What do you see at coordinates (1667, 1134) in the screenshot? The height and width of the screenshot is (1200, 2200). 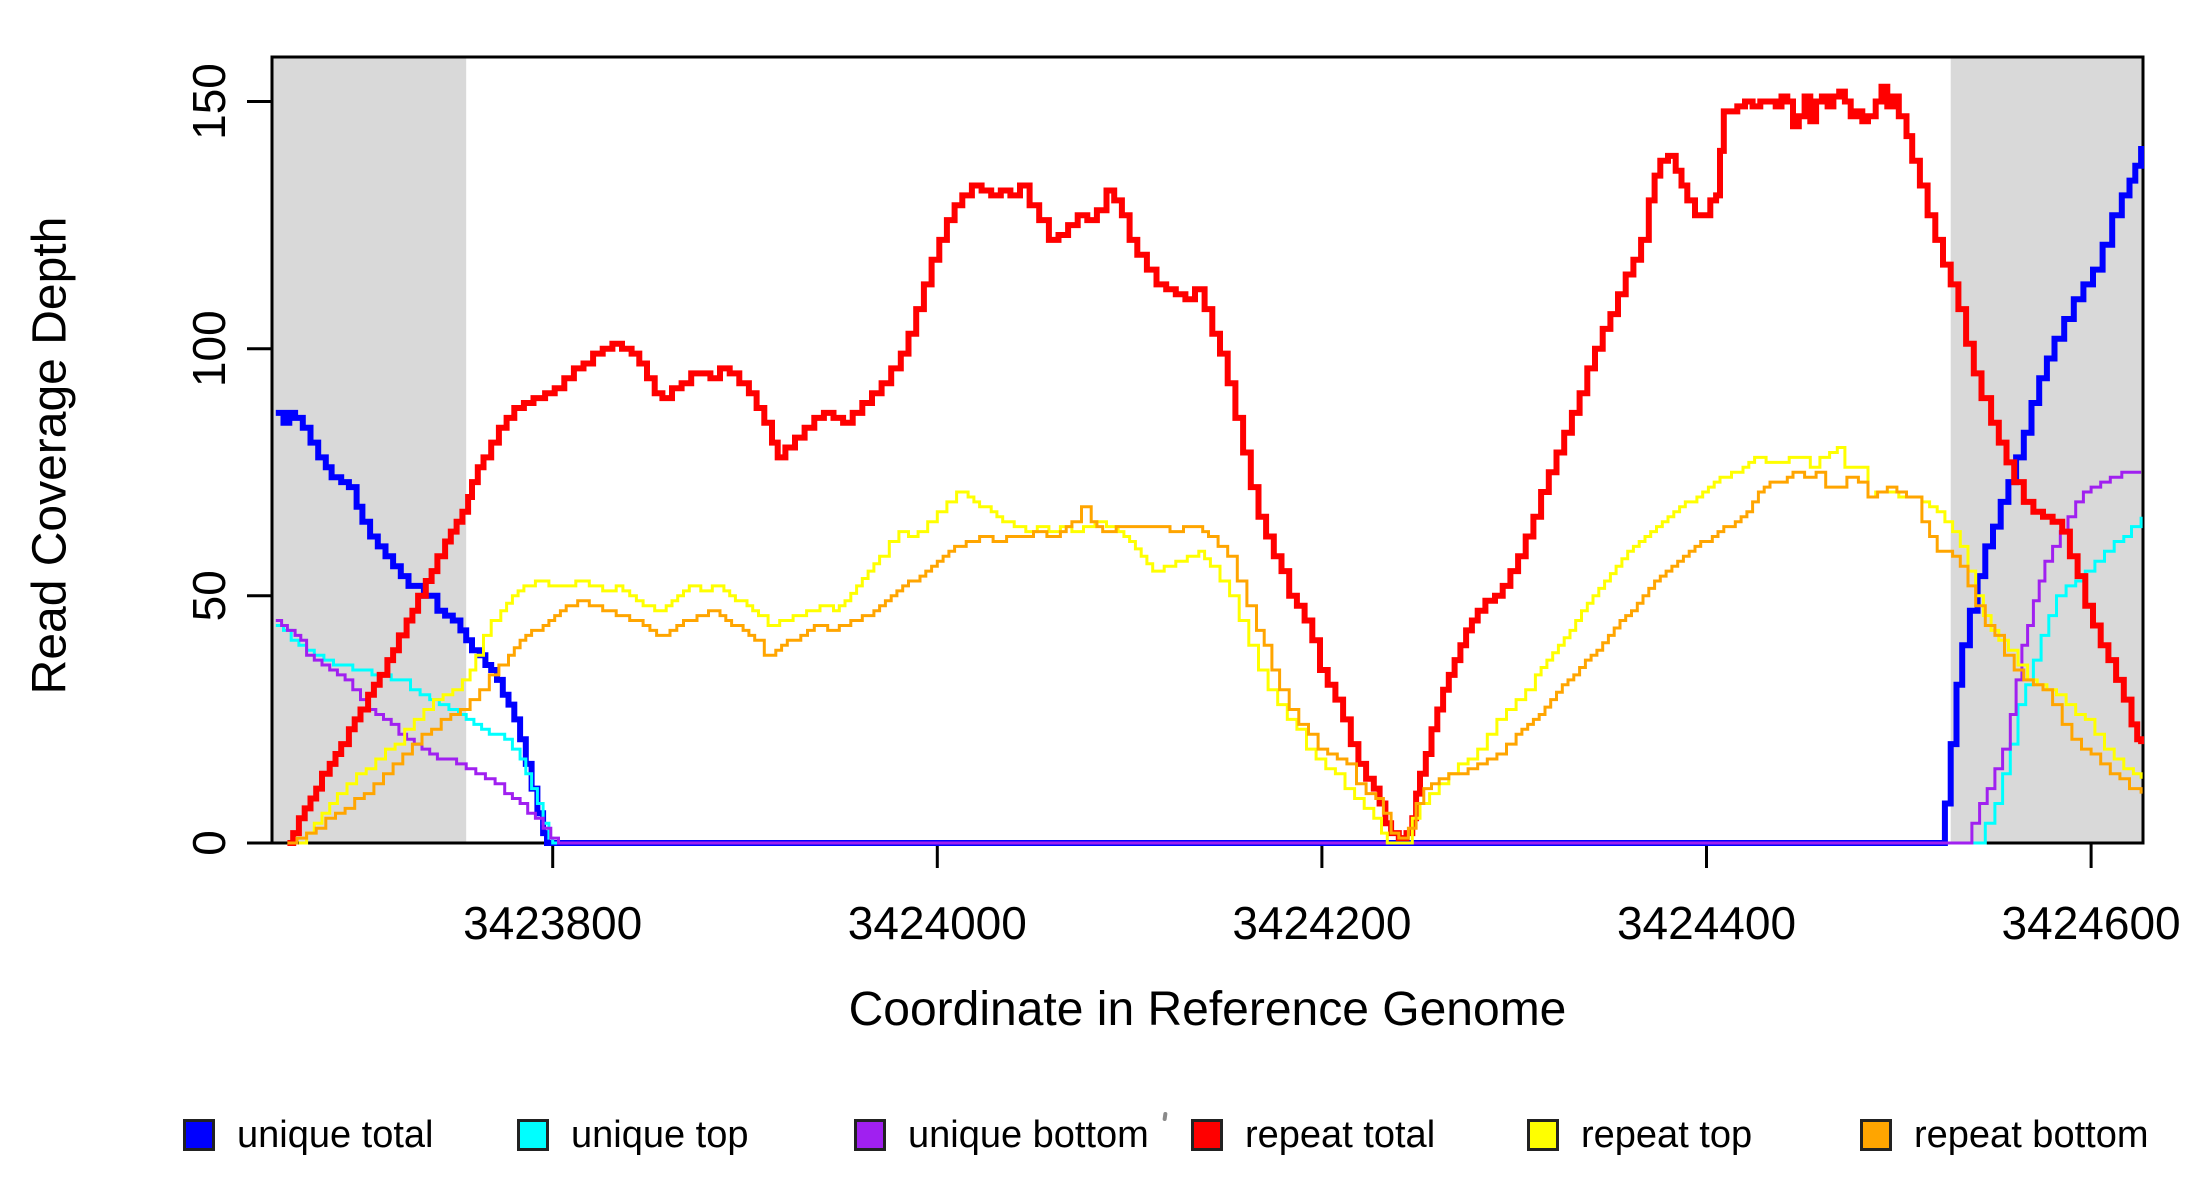 I see `legend-label-repeat-top: repeat top` at bounding box center [1667, 1134].